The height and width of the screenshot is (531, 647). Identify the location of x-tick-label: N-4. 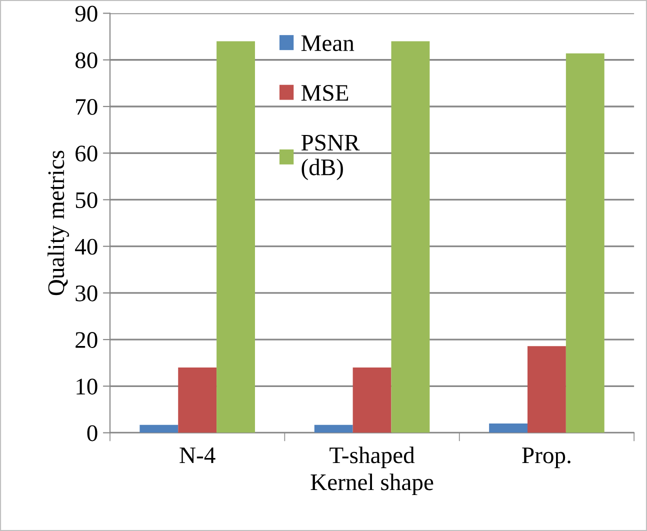
(198, 455).